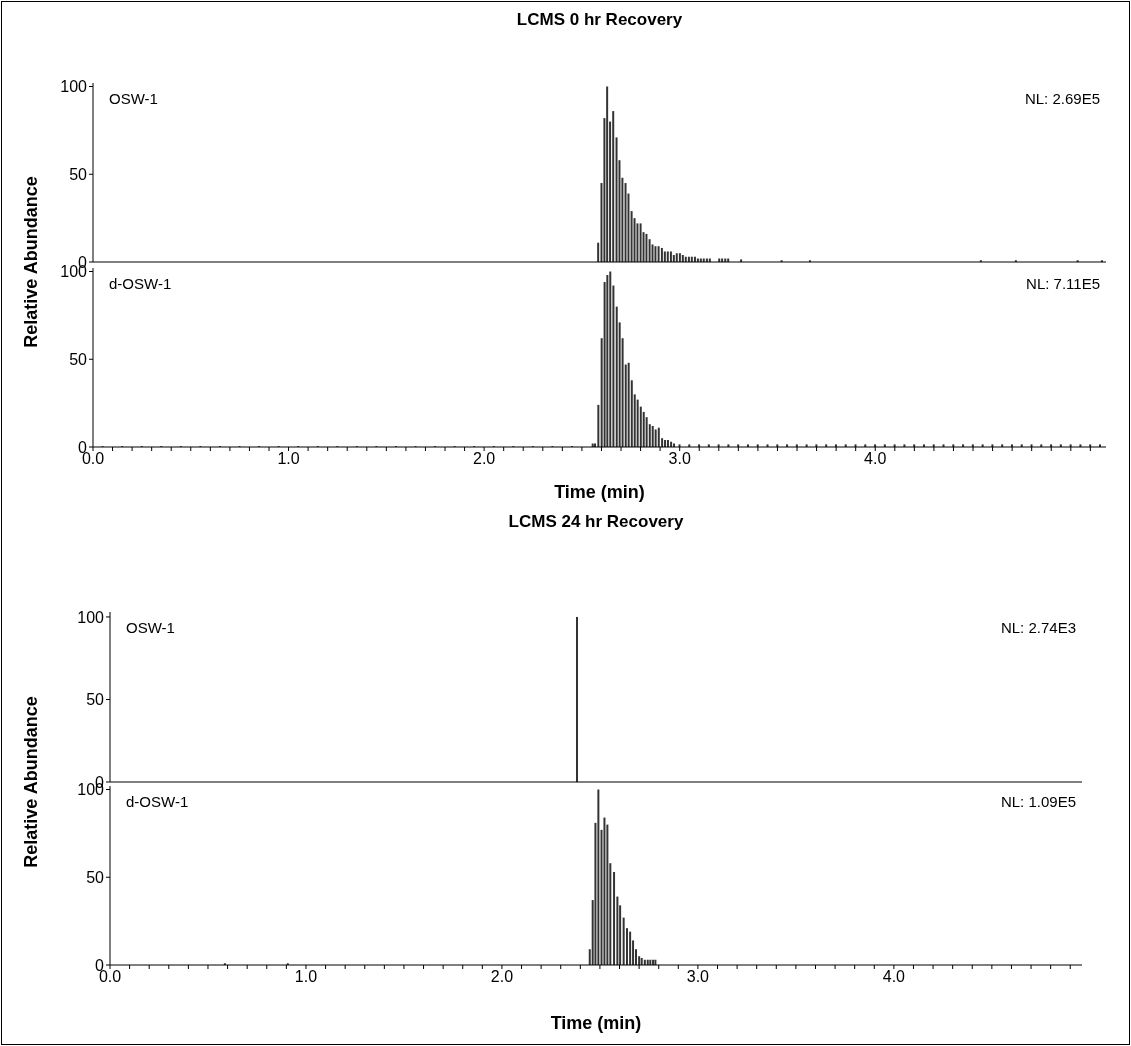  What do you see at coordinates (1038, 801) in the screenshot?
I see `annotation: NL: 1.09E5` at bounding box center [1038, 801].